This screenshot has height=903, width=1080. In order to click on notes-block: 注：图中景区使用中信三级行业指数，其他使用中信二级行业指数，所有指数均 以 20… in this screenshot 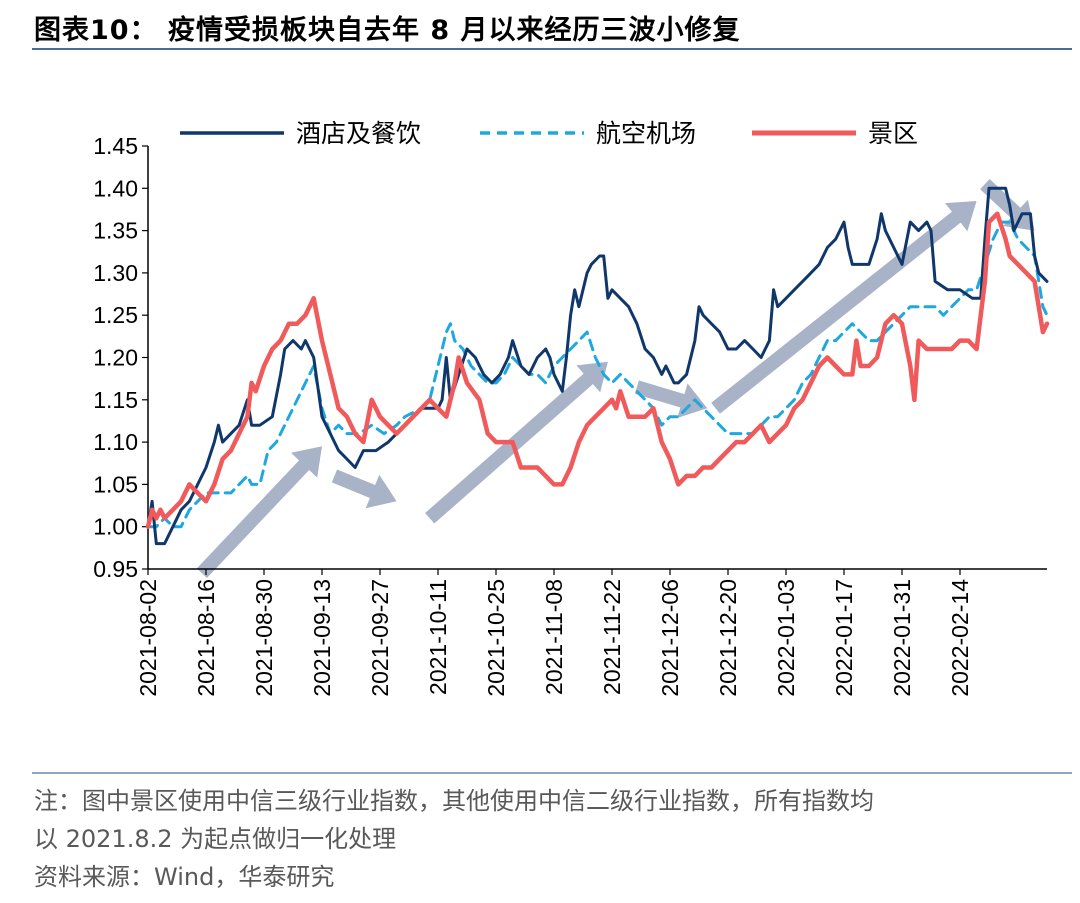, I will do `click(554, 839)`.